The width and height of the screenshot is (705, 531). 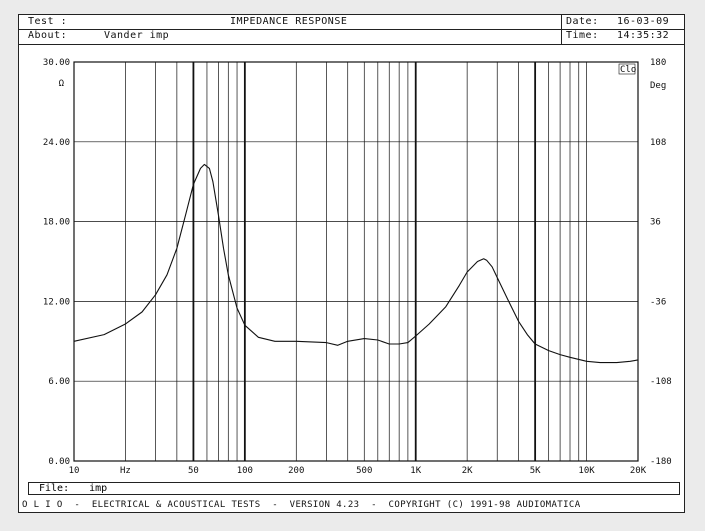 I want to click on x-tick-label: 10K, so click(x=586, y=471).